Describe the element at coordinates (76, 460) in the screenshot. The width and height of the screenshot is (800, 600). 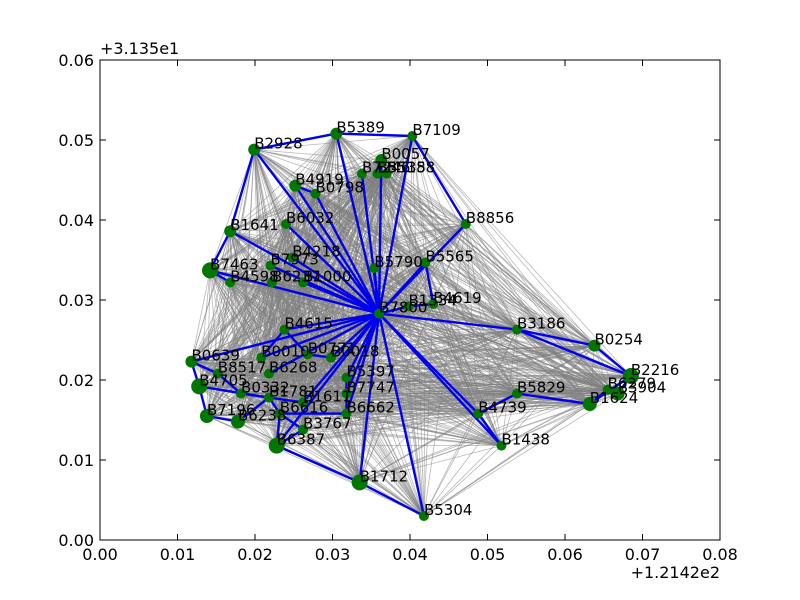
I see `y-tick-label: 0.01` at that location.